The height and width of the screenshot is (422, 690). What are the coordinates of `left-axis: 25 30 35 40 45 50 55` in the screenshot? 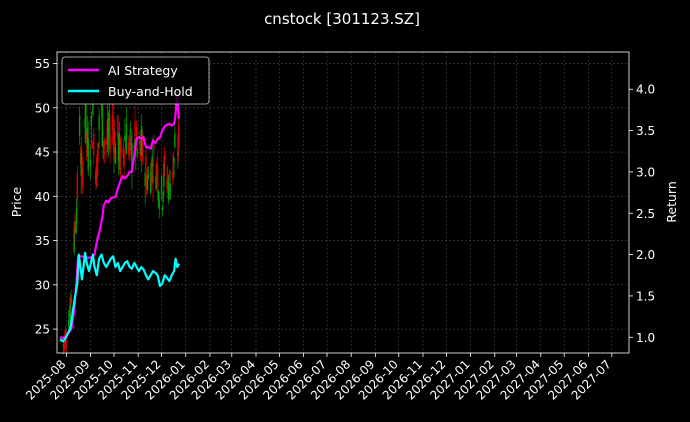 It's located at (46, 197).